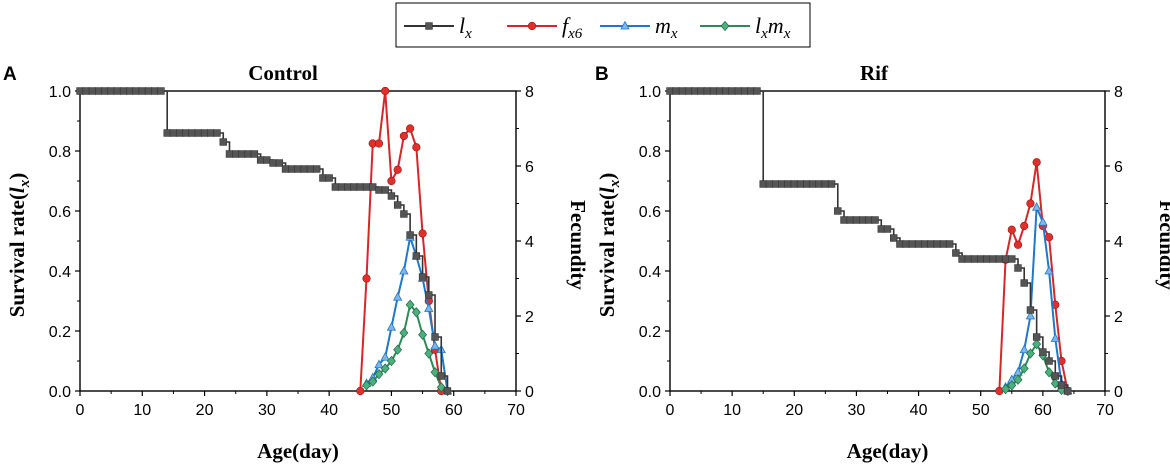 The image size is (1170, 472). What do you see at coordinates (407, 348) in the screenshot?
I see `series-lxmx` at bounding box center [407, 348].